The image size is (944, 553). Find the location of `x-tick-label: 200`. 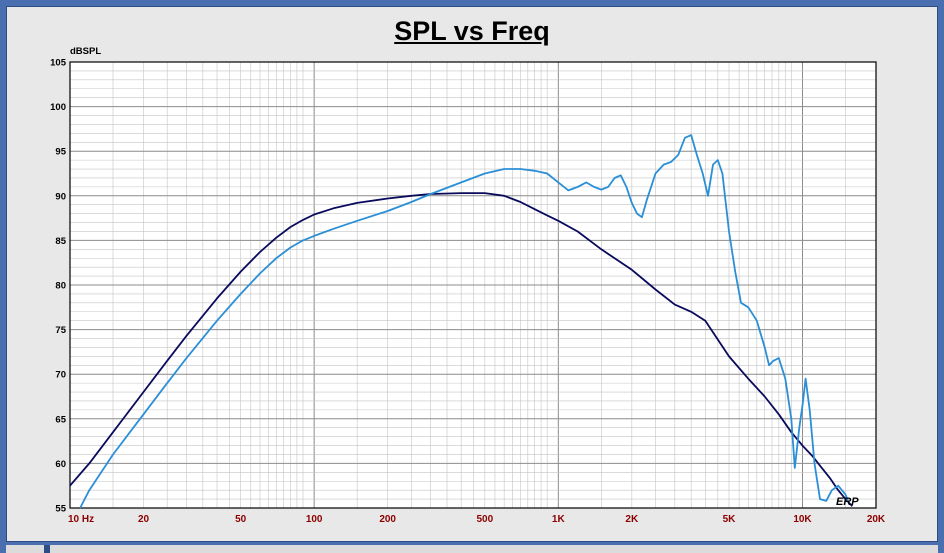

x-tick-label: 200 is located at coordinates (387, 519).